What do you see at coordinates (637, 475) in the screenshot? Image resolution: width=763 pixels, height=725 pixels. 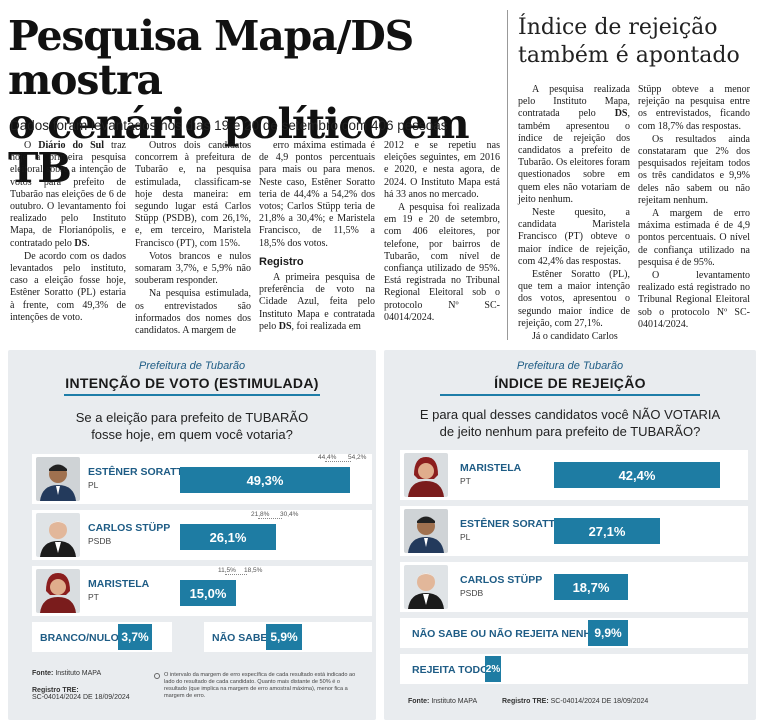 I see `rejection-bar: 42,4%` at bounding box center [637, 475].